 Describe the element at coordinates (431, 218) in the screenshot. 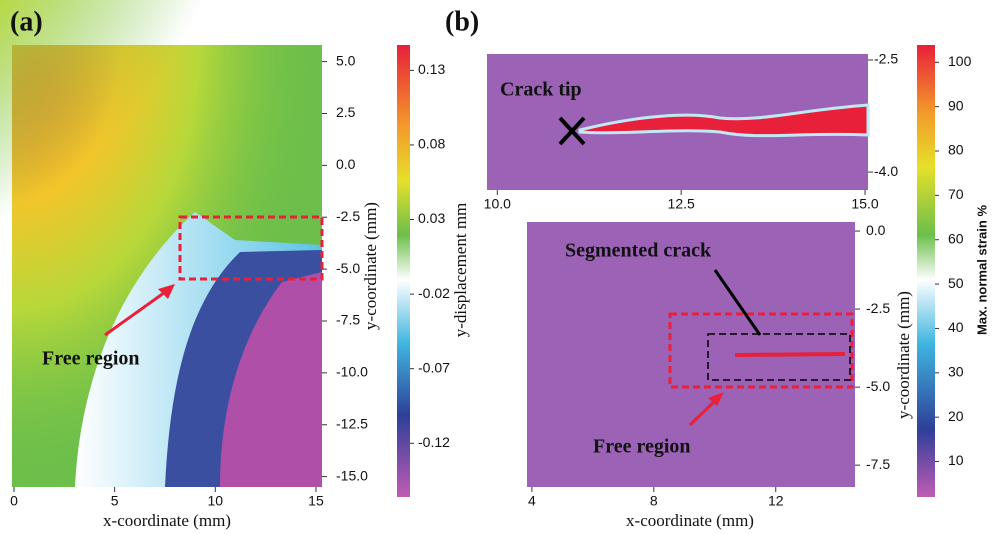

I see `colorbar-tick-label: 0.03` at that location.